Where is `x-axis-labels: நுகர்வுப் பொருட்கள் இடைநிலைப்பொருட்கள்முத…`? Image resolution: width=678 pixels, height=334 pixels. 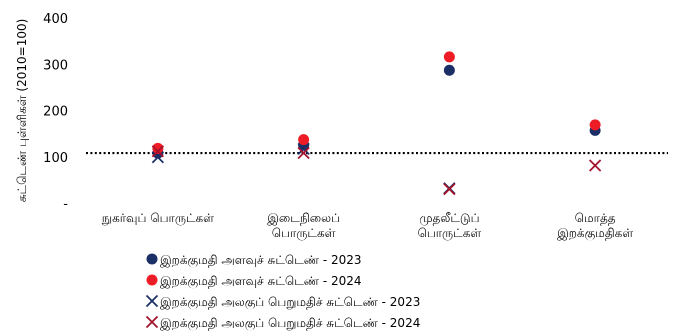
x-axis-labels: நுகர்வுப் பொருட்கள் இடைநிலைப்பொருட்கள்முத… is located at coordinates (368, 226).